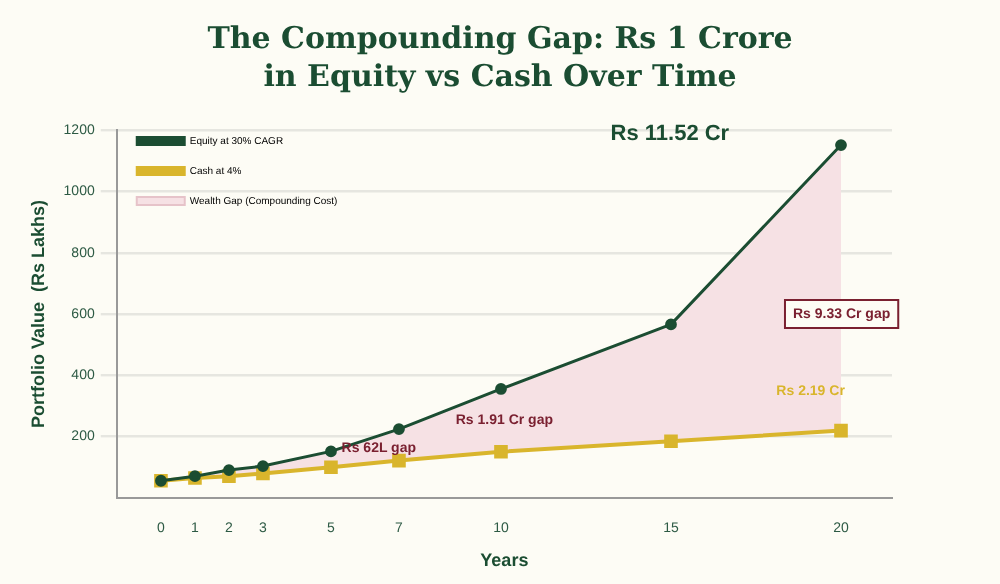  Describe the element at coordinates (670, 134) in the screenshot. I see `annotation: Rs 11.52 Cr` at that location.